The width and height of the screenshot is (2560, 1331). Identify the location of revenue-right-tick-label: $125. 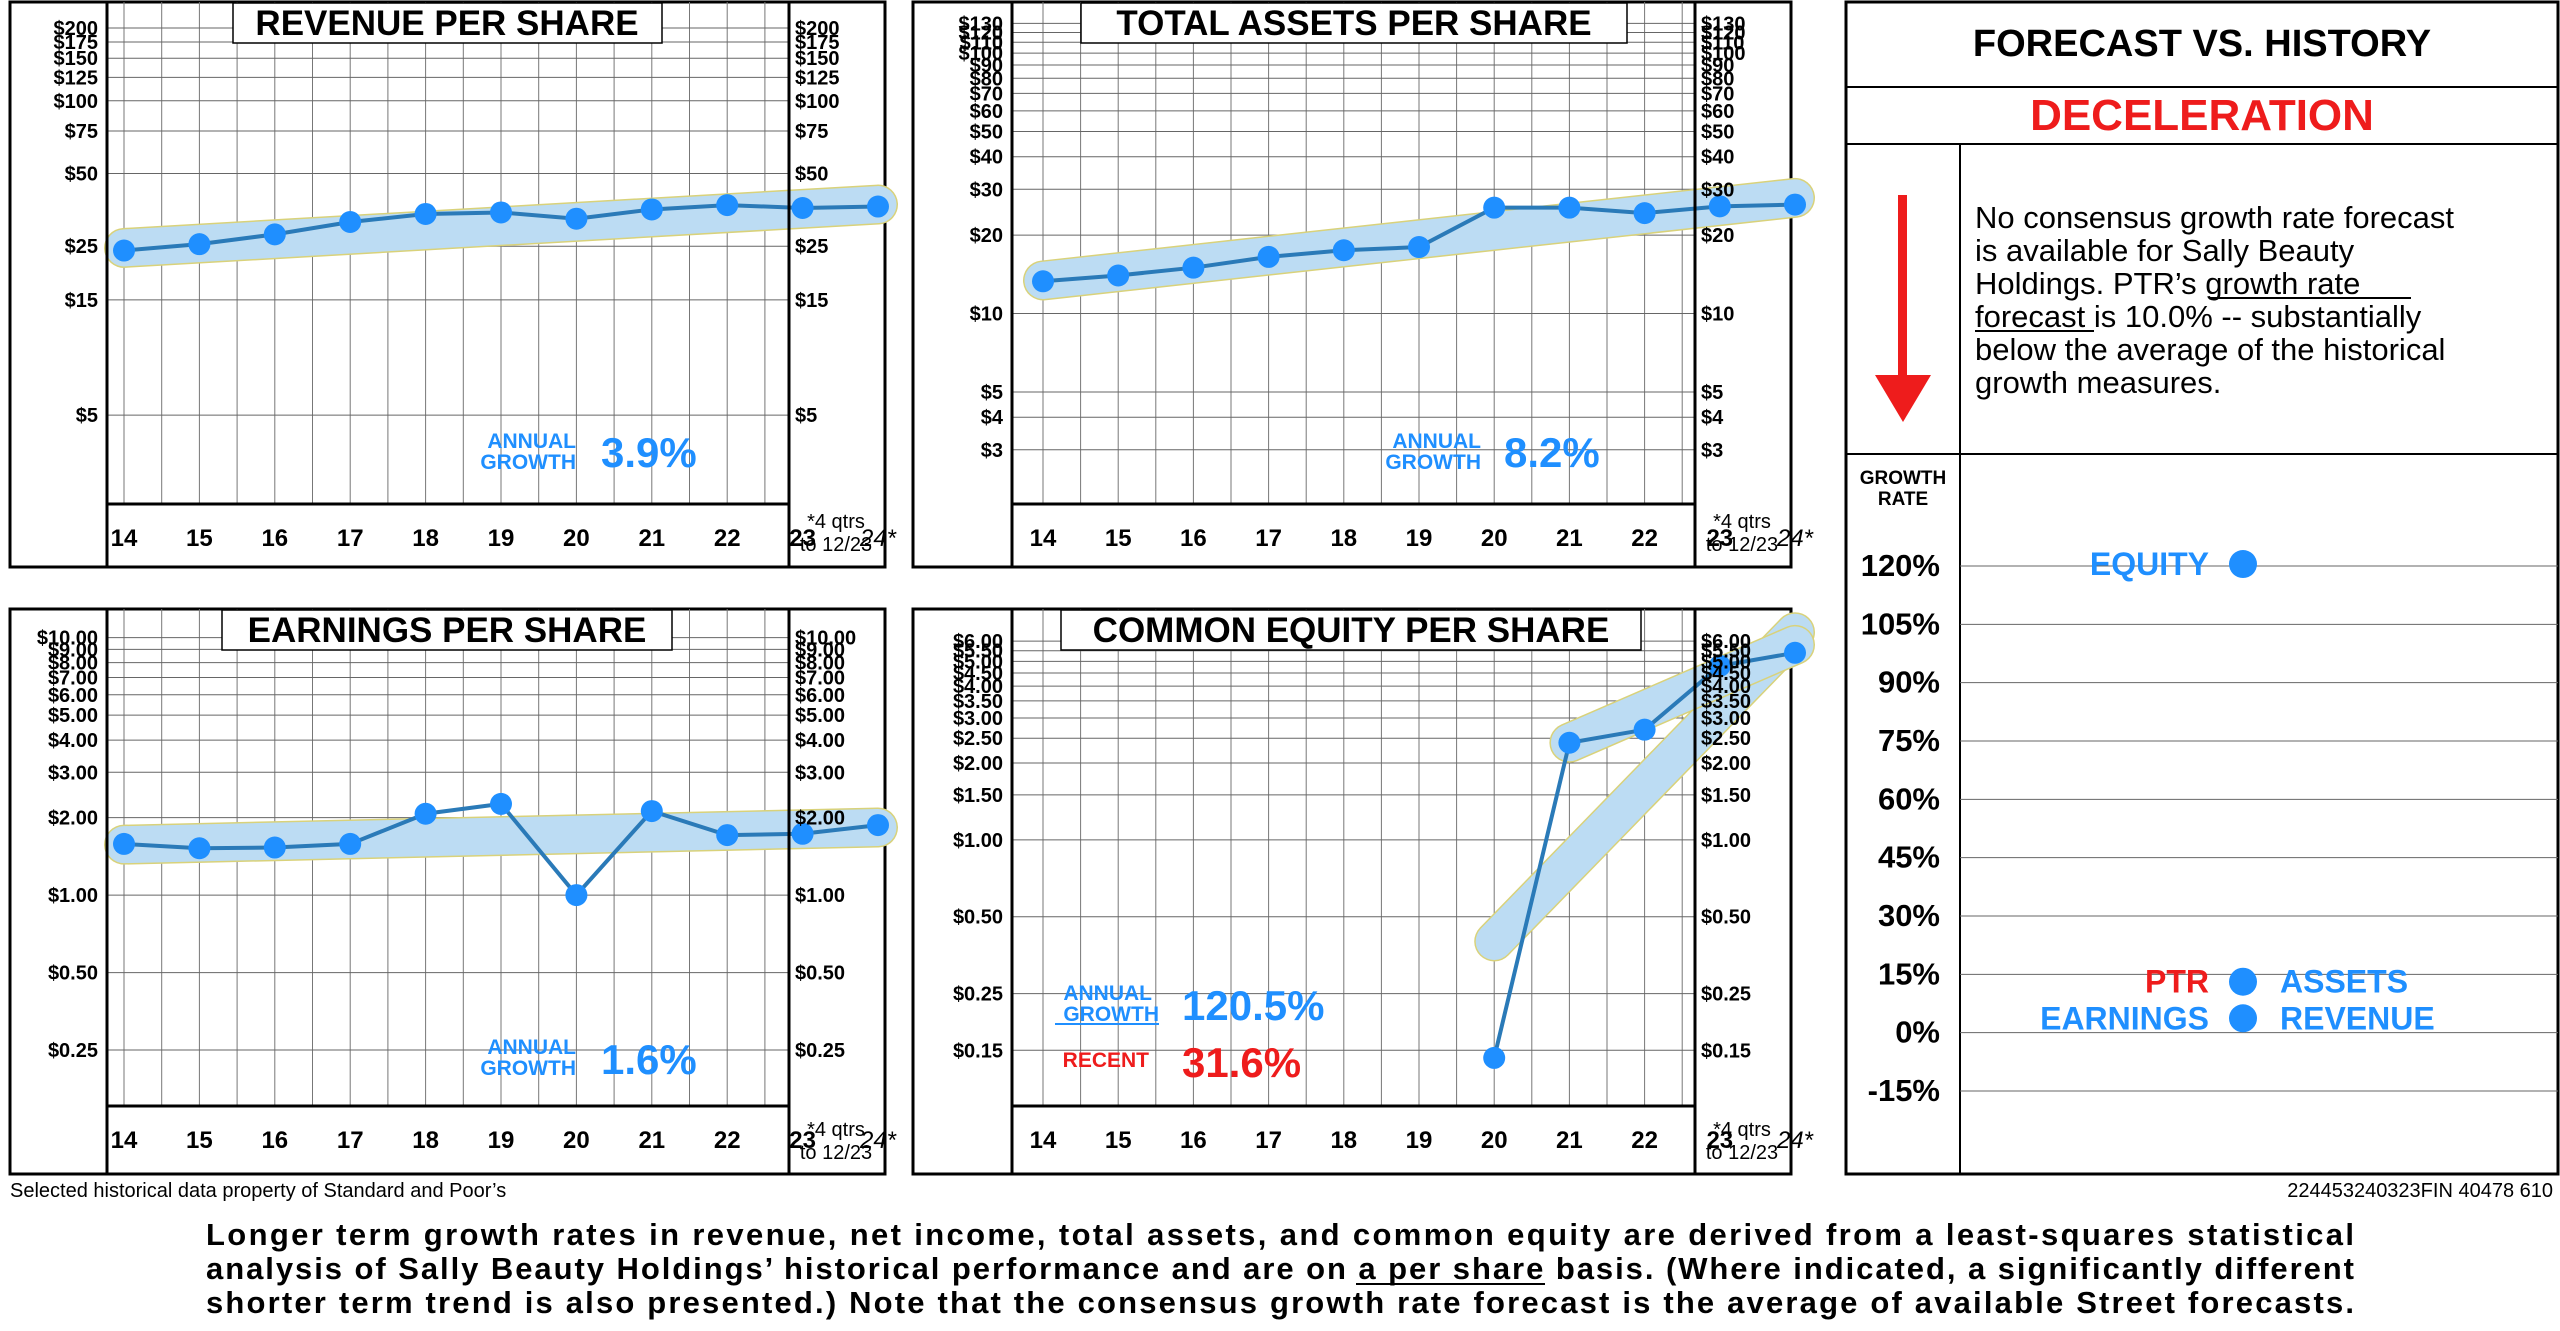
(817, 78).